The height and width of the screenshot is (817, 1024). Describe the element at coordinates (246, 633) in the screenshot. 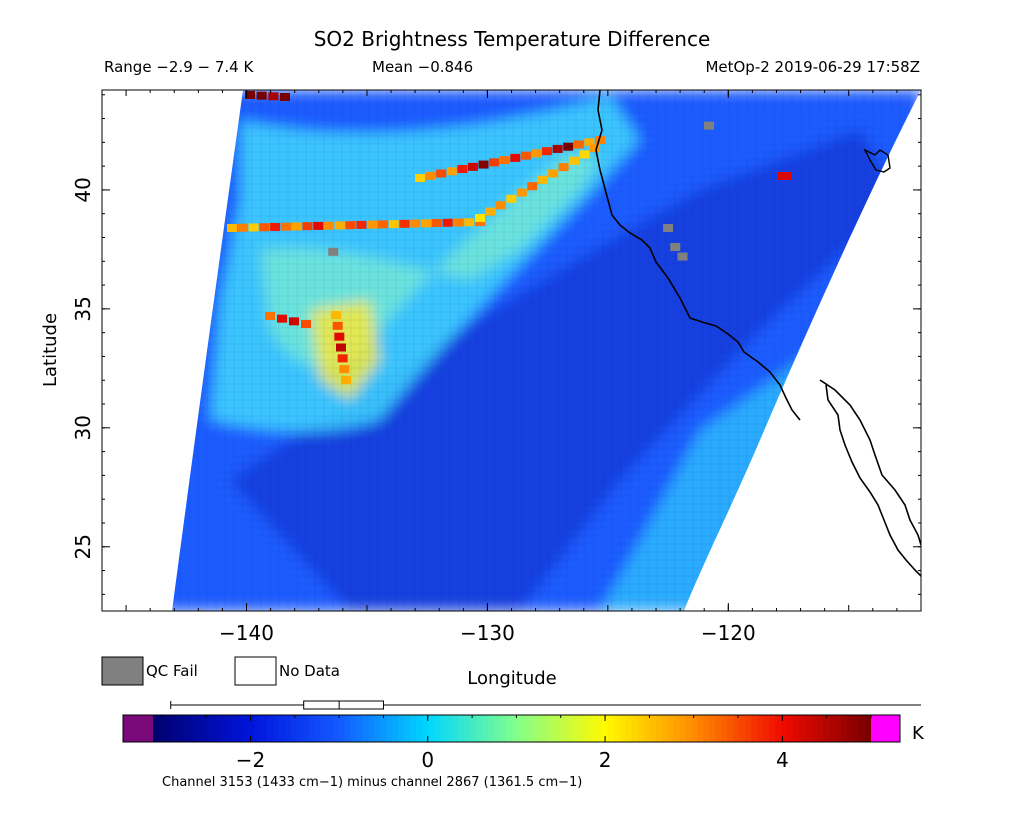

I see `x-tick-label: −140` at that location.